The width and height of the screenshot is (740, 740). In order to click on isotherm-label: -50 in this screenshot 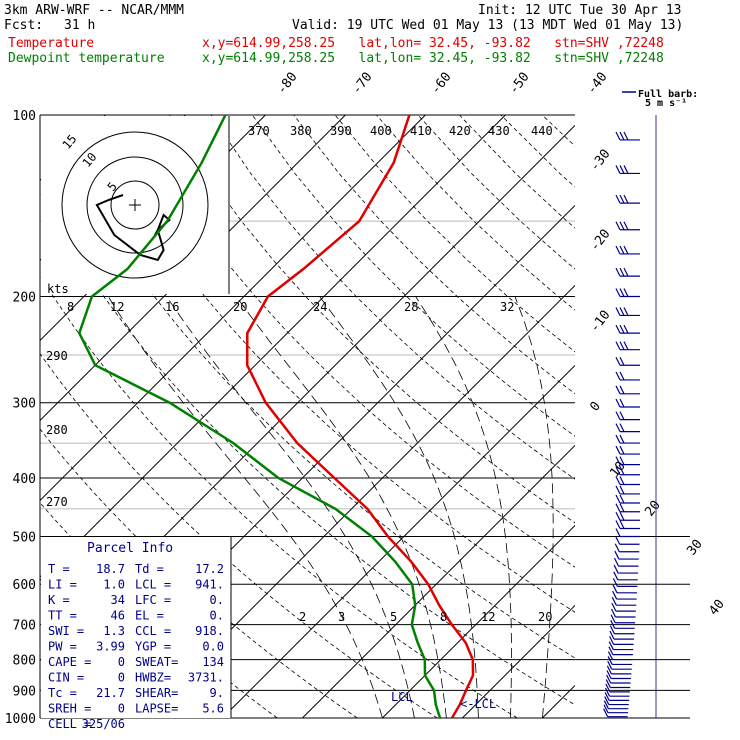, I will do `click(519, 84)`.